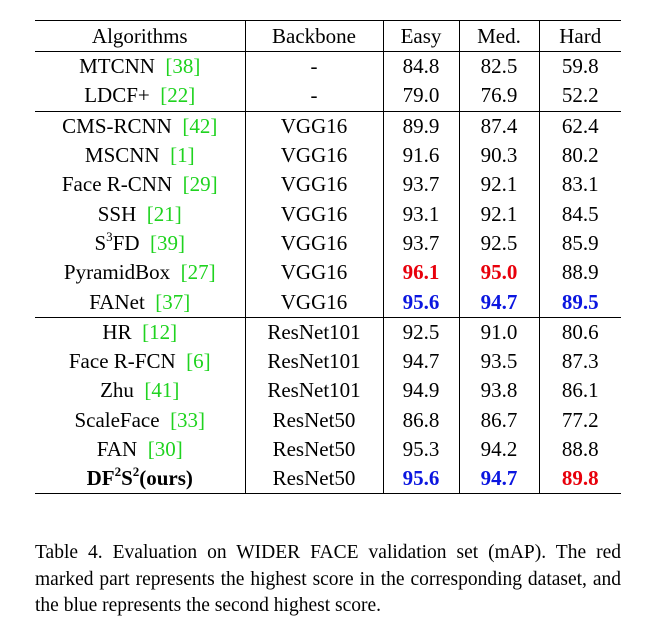 Image resolution: width=656 pixels, height=627 pixels. Describe the element at coordinates (162, 390) in the screenshot. I see `citation-link: [41]` at that location.